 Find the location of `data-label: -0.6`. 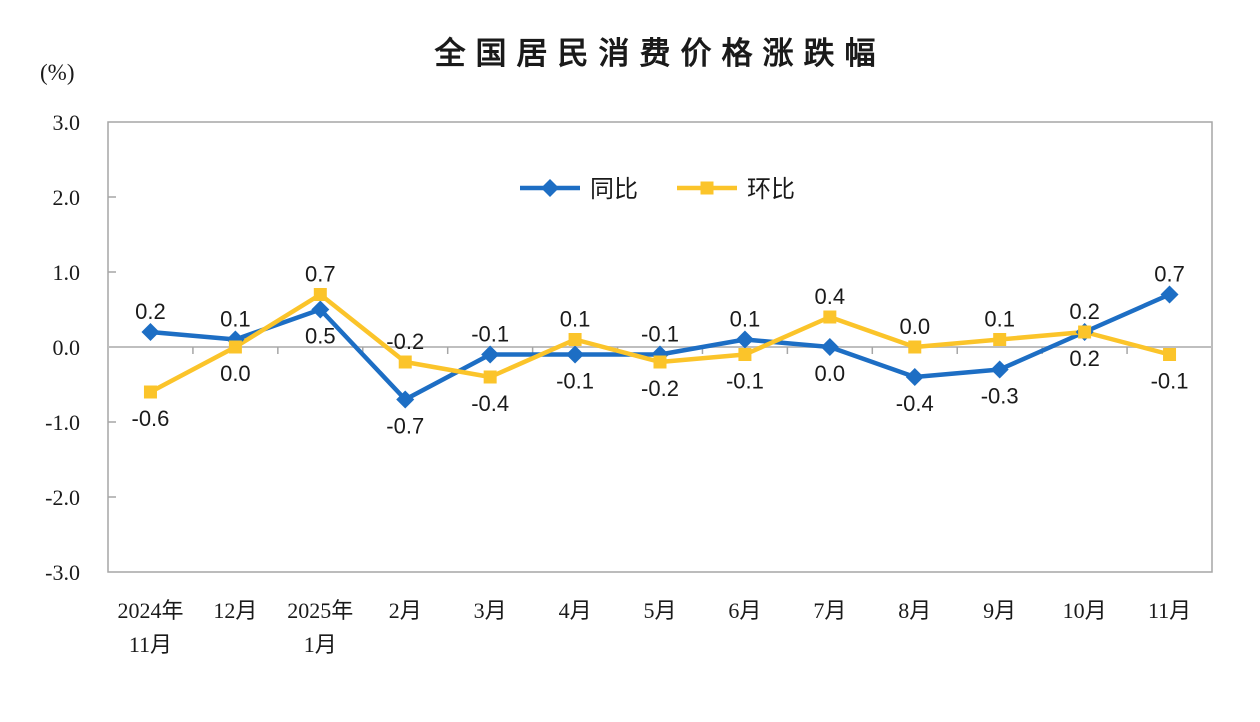

data-label: -0.6 is located at coordinates (151, 418).